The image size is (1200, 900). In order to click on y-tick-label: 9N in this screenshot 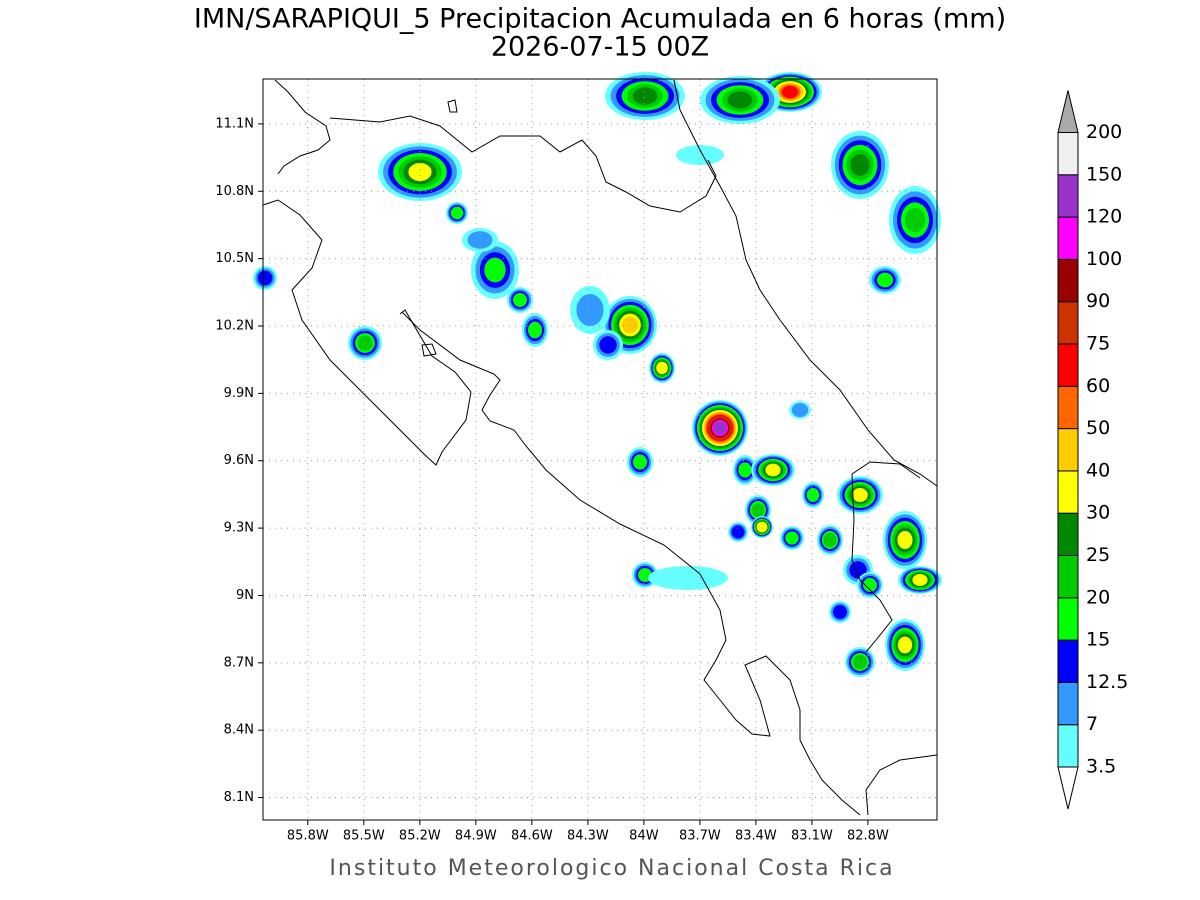, I will do `click(245, 595)`.